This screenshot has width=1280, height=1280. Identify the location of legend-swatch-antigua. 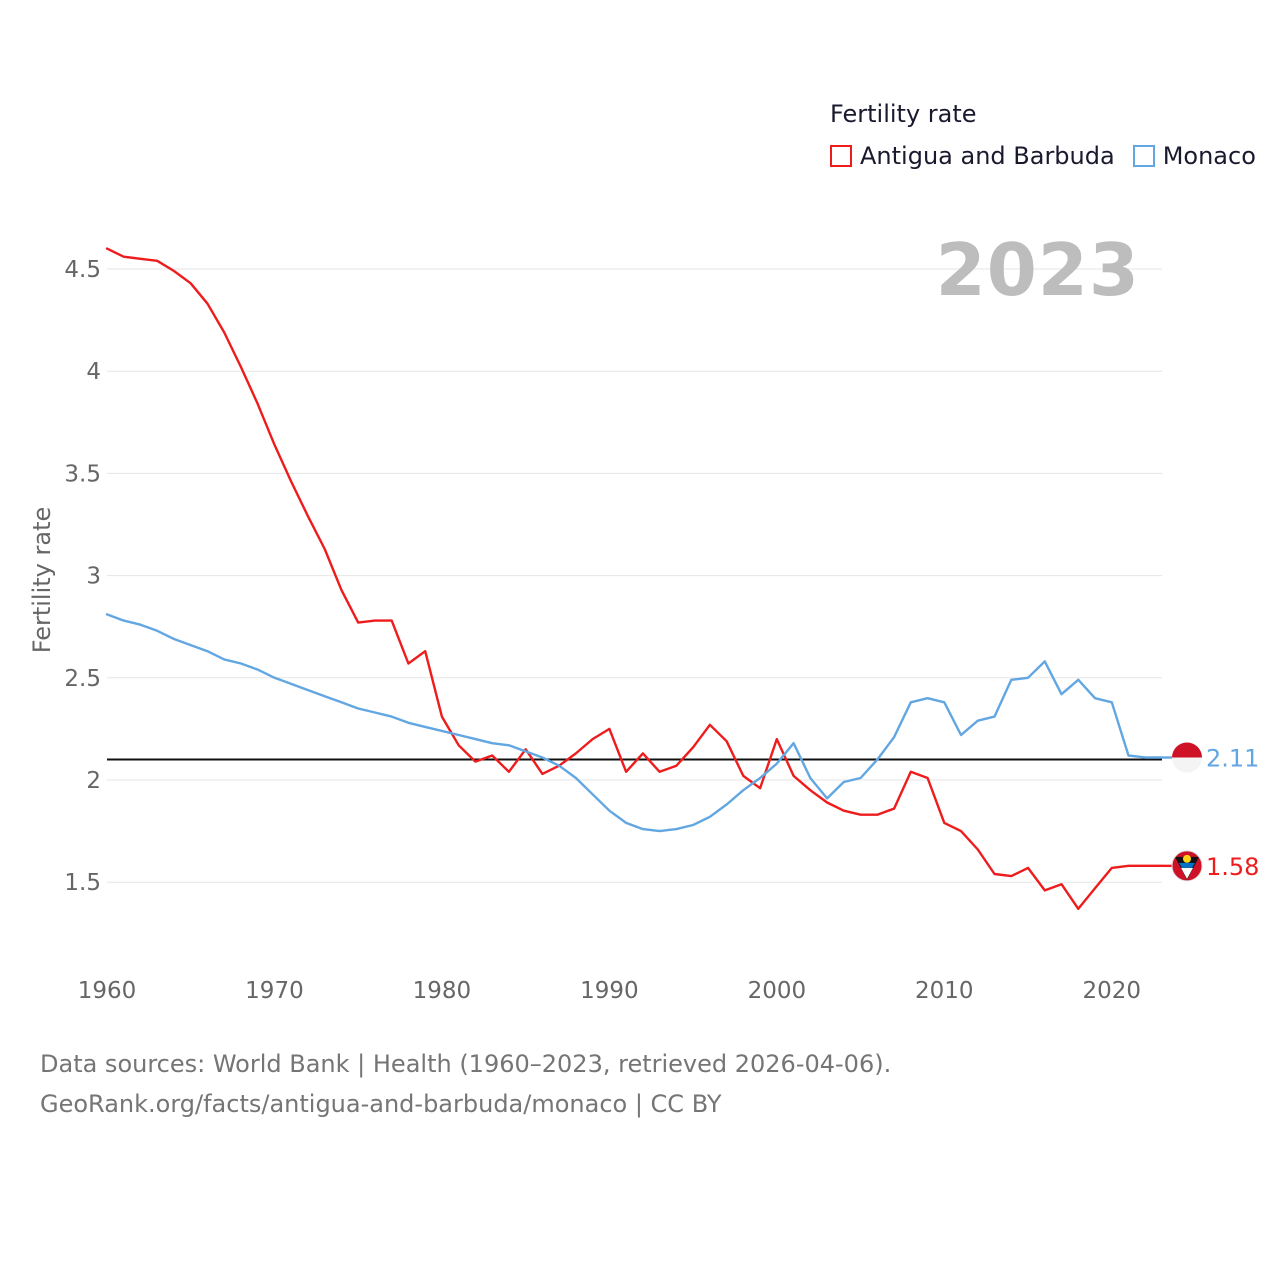
(841, 156).